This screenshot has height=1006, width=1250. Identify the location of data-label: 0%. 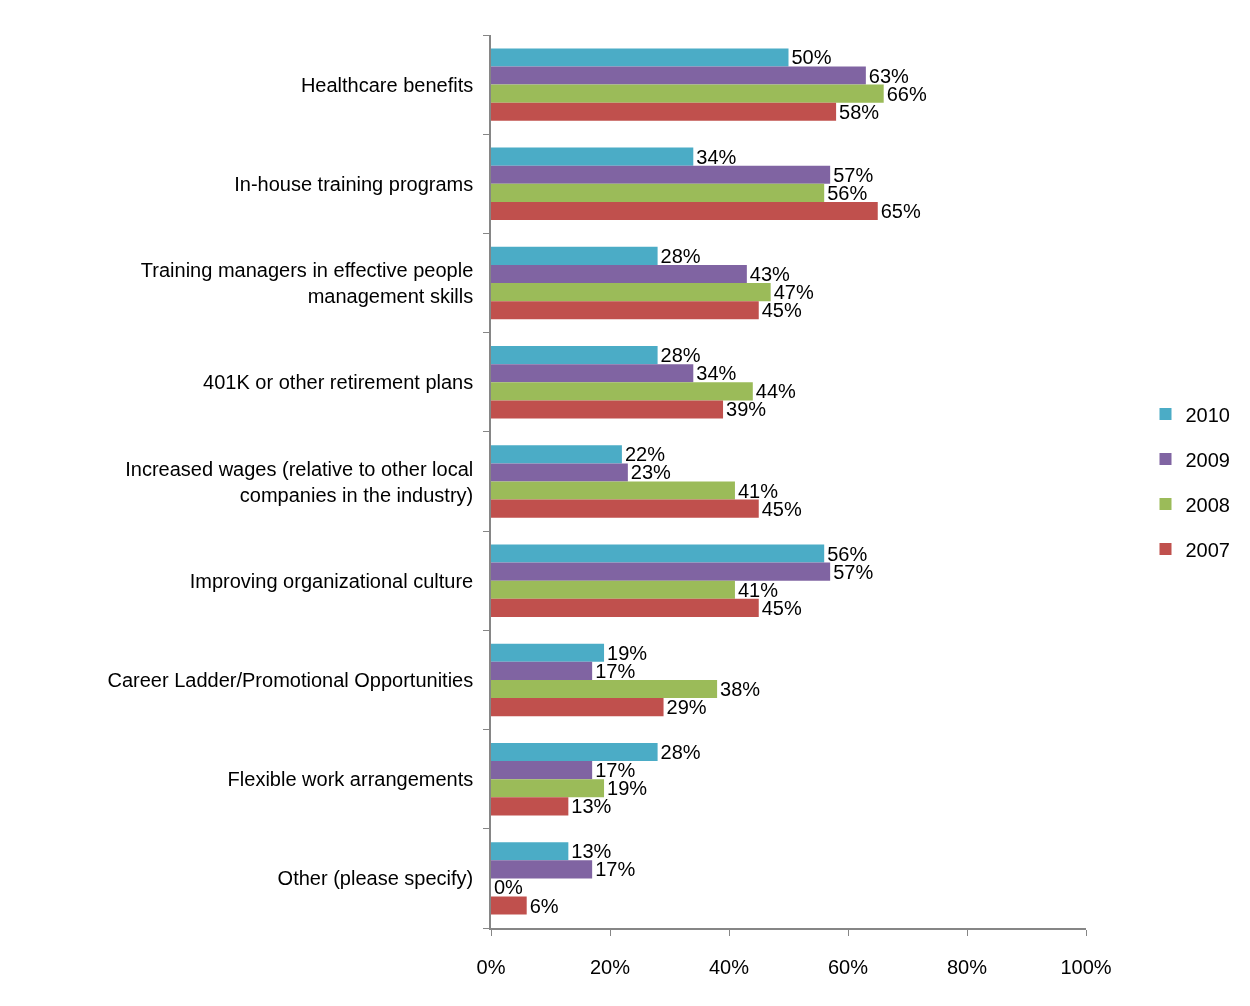
(509, 887).